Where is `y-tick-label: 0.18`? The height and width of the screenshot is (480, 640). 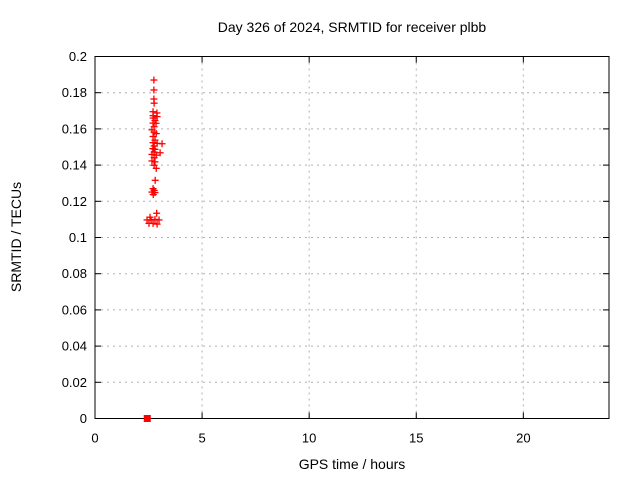 y-tick-label: 0.18 is located at coordinates (74, 92).